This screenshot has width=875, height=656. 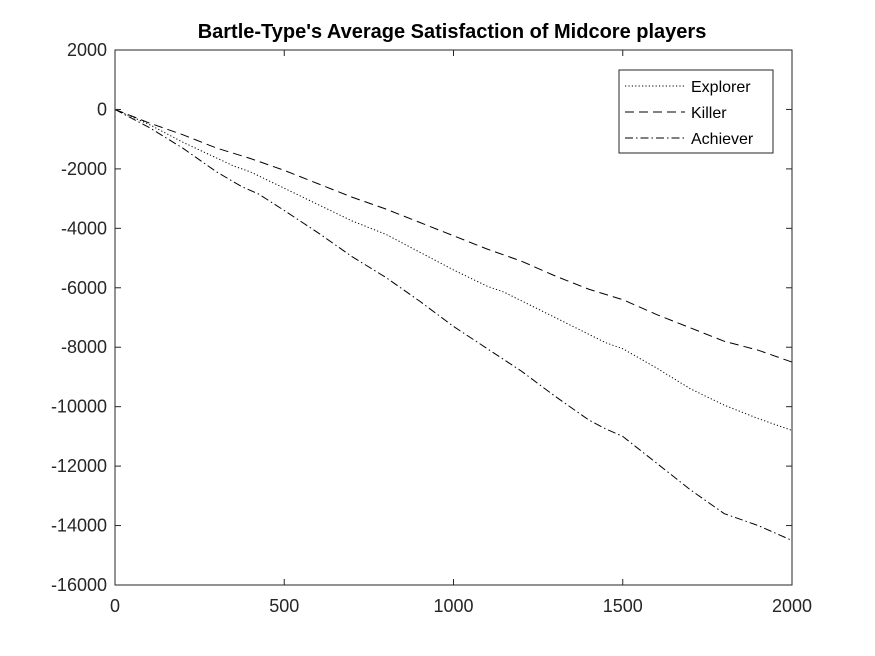 What do you see at coordinates (115, 606) in the screenshot?
I see `x-tick-label: 0` at bounding box center [115, 606].